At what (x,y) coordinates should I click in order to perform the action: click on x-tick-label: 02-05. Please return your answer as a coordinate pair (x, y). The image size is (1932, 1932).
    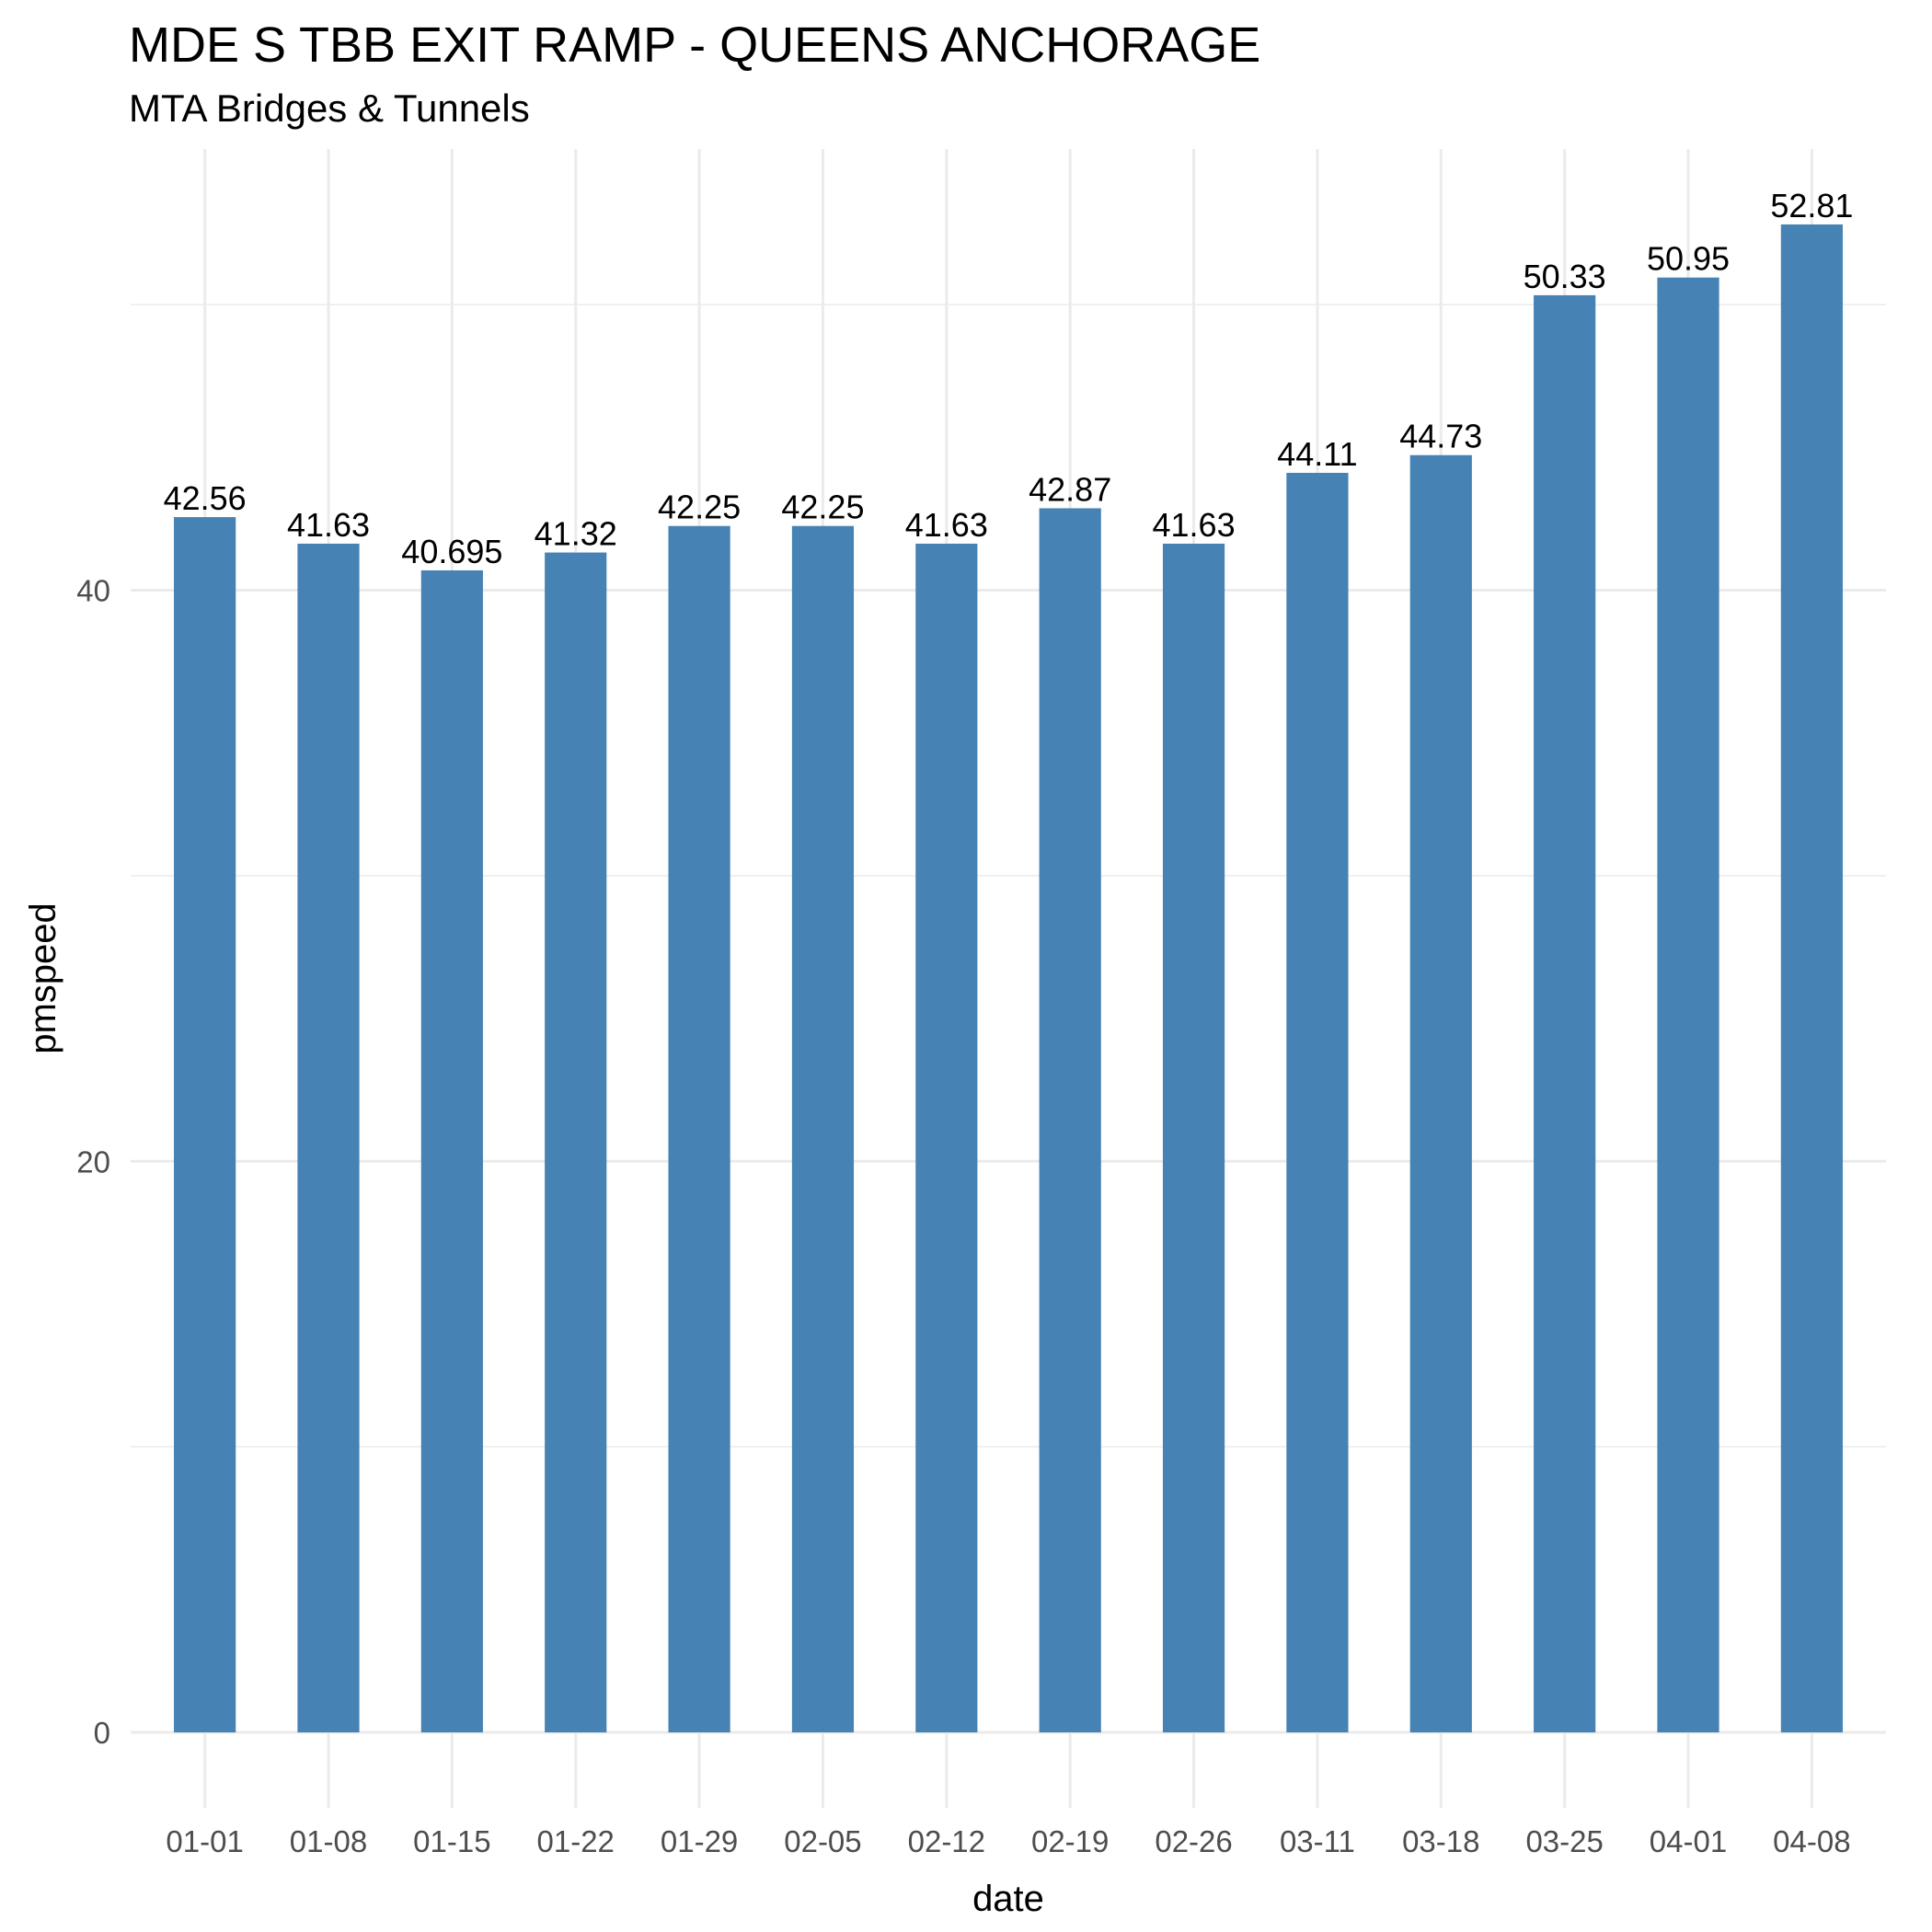
    Looking at the image, I should click on (822, 1841).